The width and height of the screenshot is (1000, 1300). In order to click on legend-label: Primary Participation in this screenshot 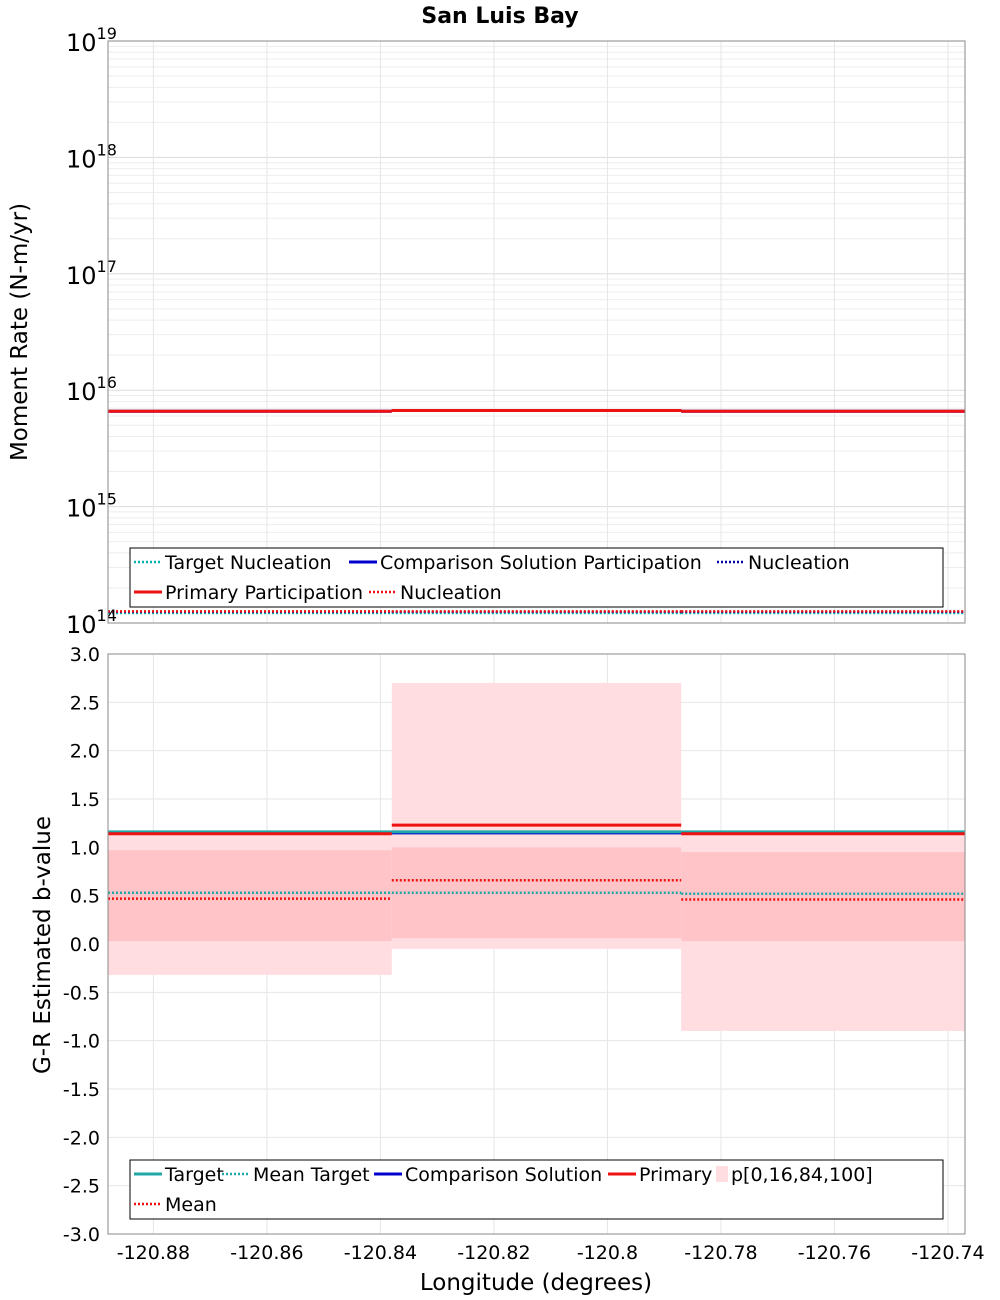, I will do `click(264, 593)`.